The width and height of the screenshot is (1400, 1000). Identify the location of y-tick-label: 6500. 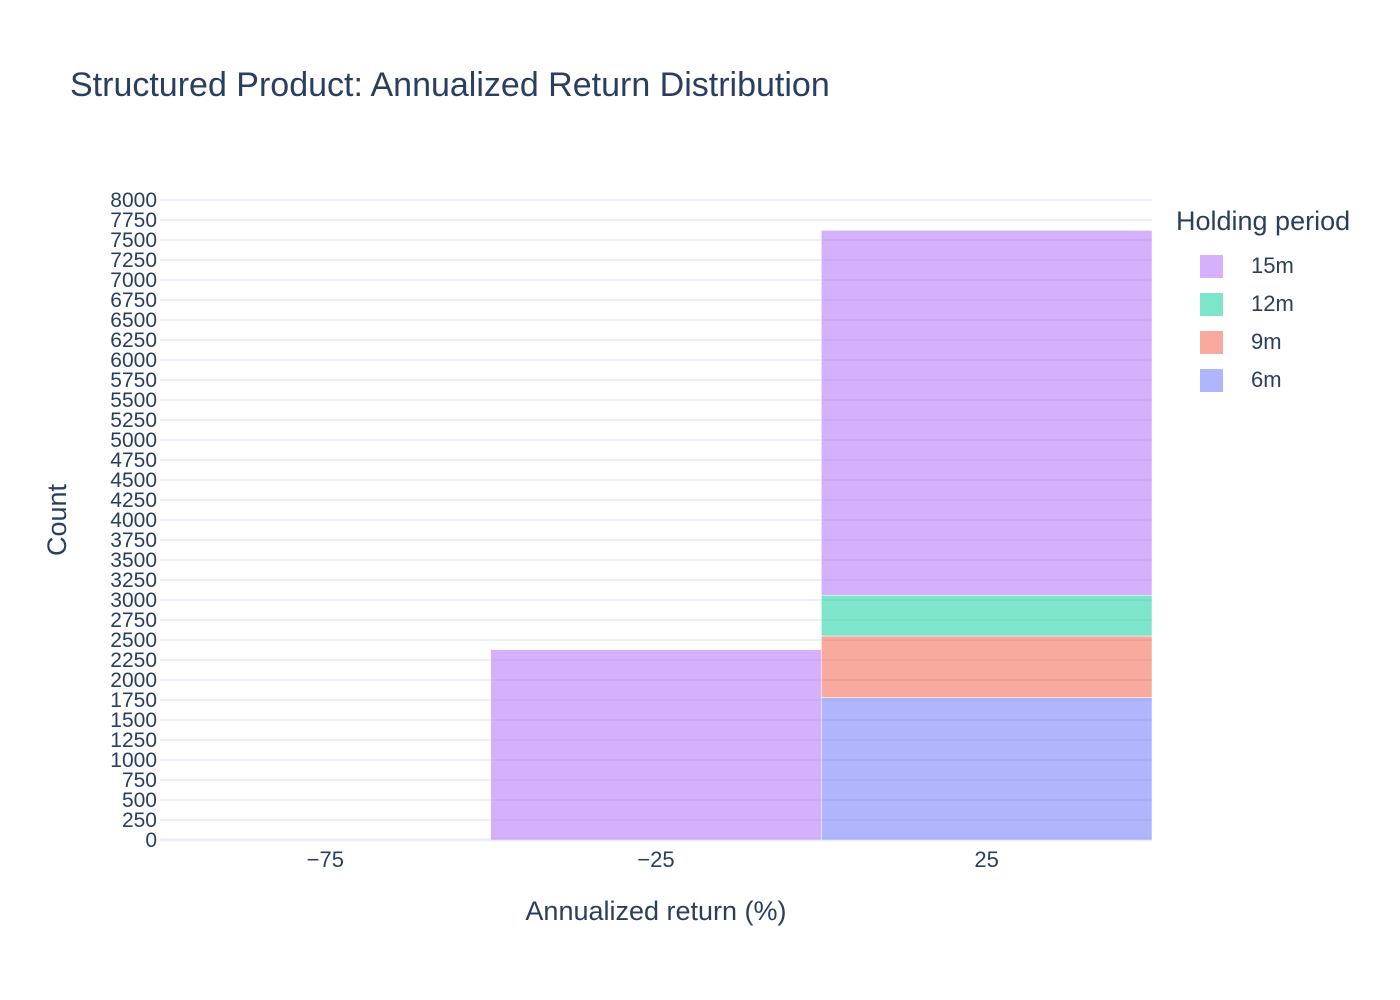
(133, 320).